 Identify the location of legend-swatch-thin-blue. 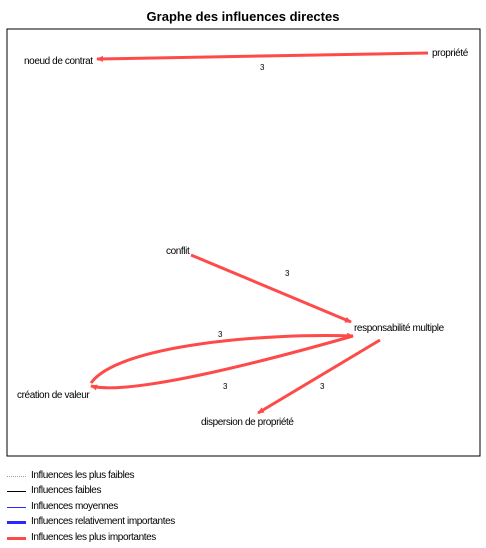
(16, 507).